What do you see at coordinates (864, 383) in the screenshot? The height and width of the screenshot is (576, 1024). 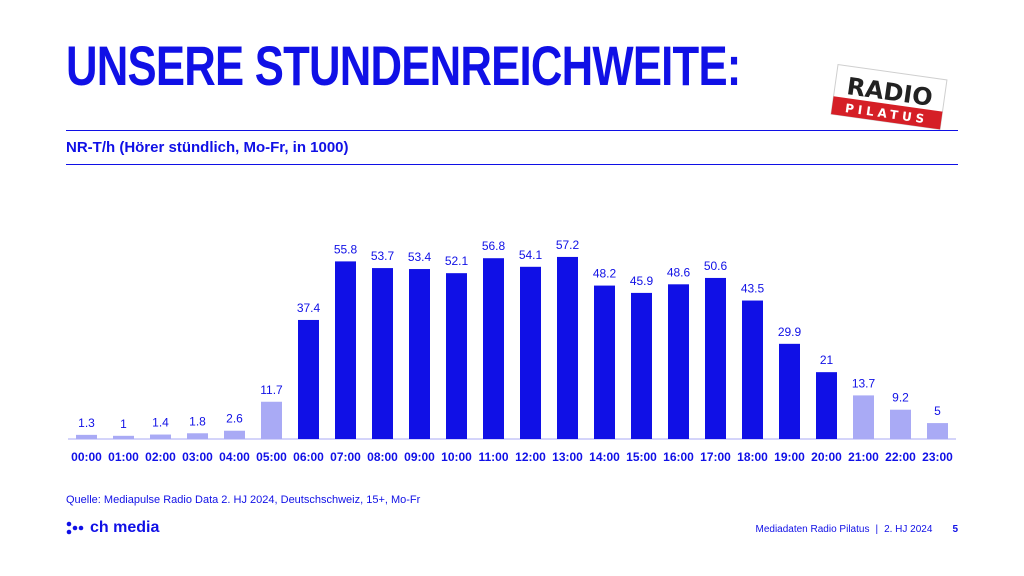 I see `data-label: 13.7` at bounding box center [864, 383].